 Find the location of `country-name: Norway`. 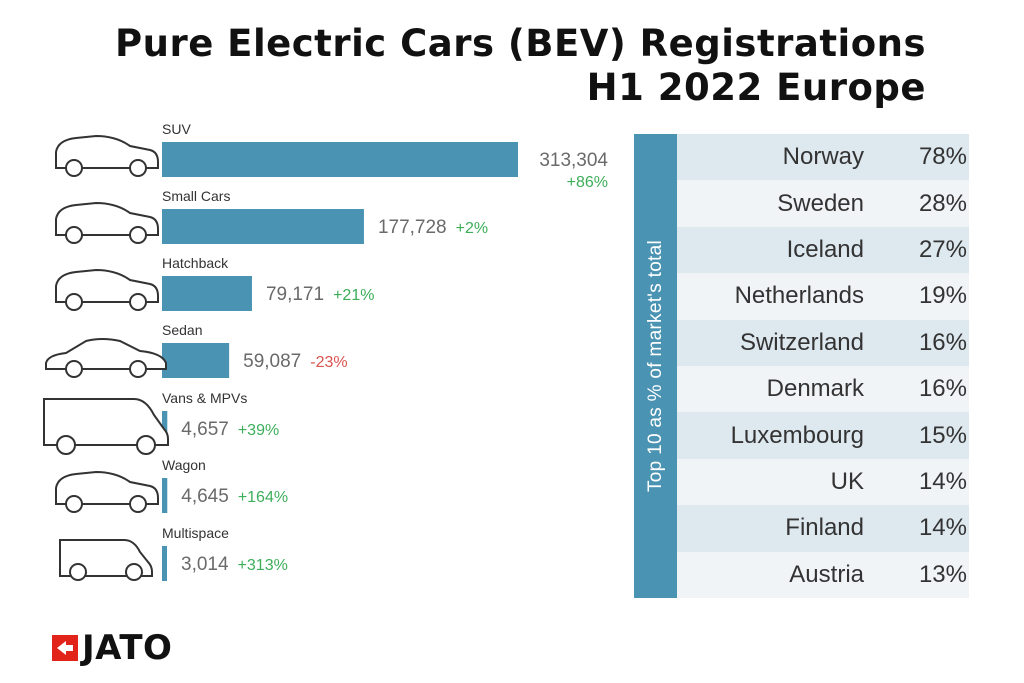

country-name: Norway is located at coordinates (823, 157).